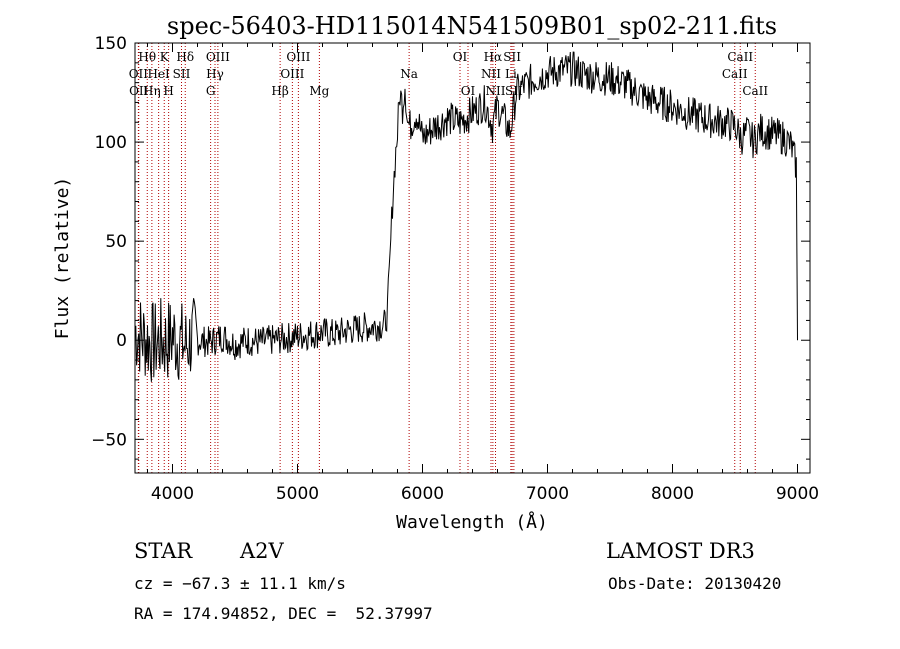 Image resolution: width=900 pixels, height=649 pixels. Describe the element at coordinates (680, 551) in the screenshot. I see `survey-name: LAMOST DR3` at that location.